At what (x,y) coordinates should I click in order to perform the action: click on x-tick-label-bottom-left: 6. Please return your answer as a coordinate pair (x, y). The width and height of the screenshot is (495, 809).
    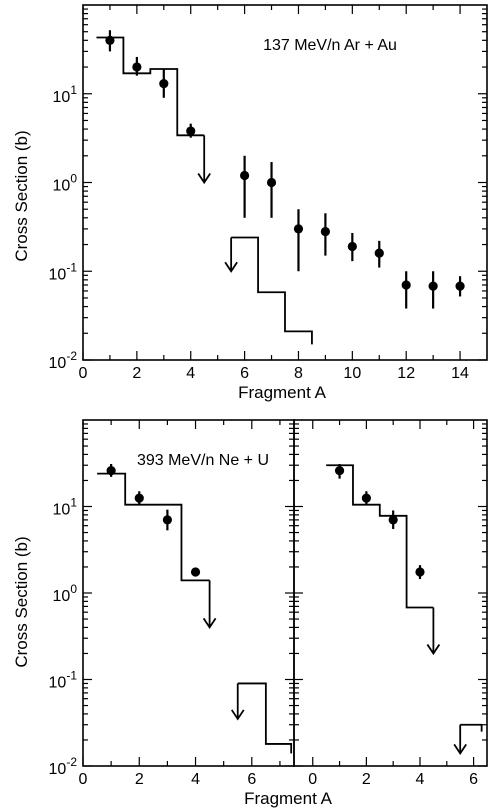
    Looking at the image, I should click on (251, 779).